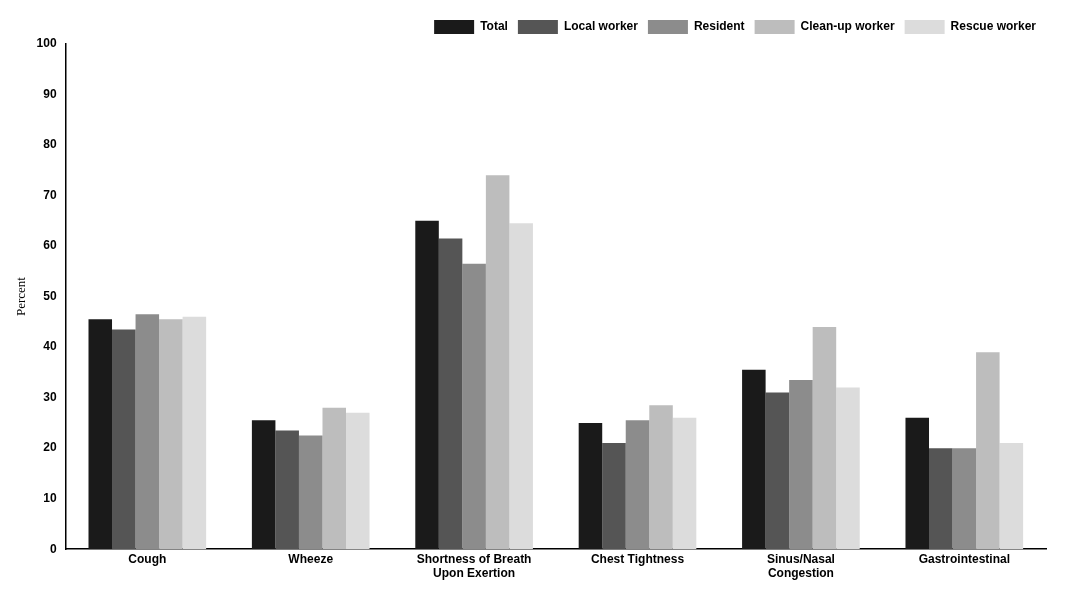 This screenshot has height=594, width=1066. What do you see at coordinates (964, 558) in the screenshot?
I see `x-tick-label: Gastrointestinal` at bounding box center [964, 558].